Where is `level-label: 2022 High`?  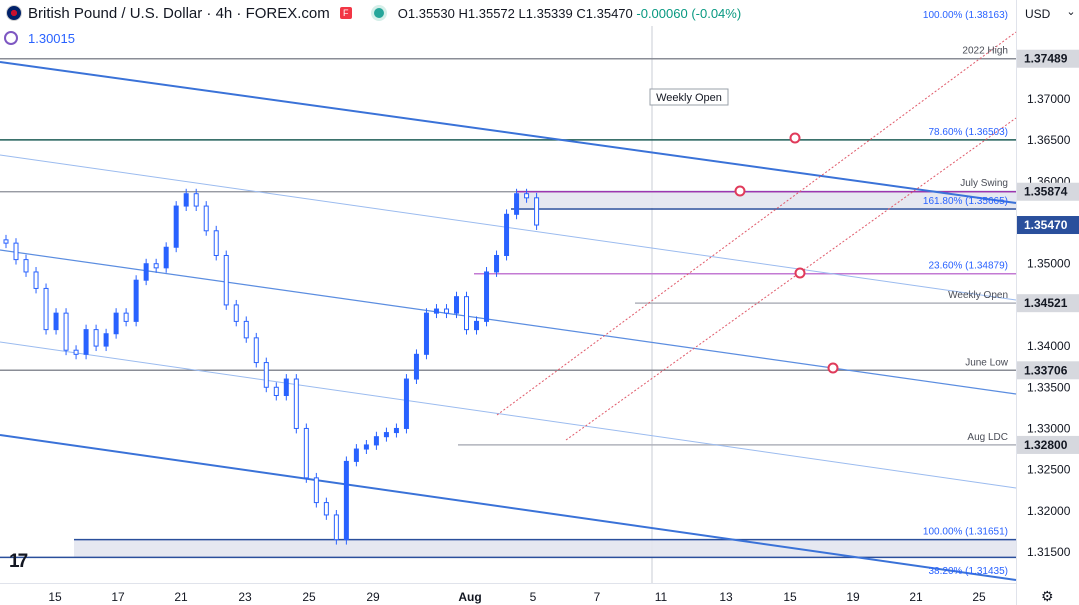
level-label: 2022 High is located at coordinates (985, 51).